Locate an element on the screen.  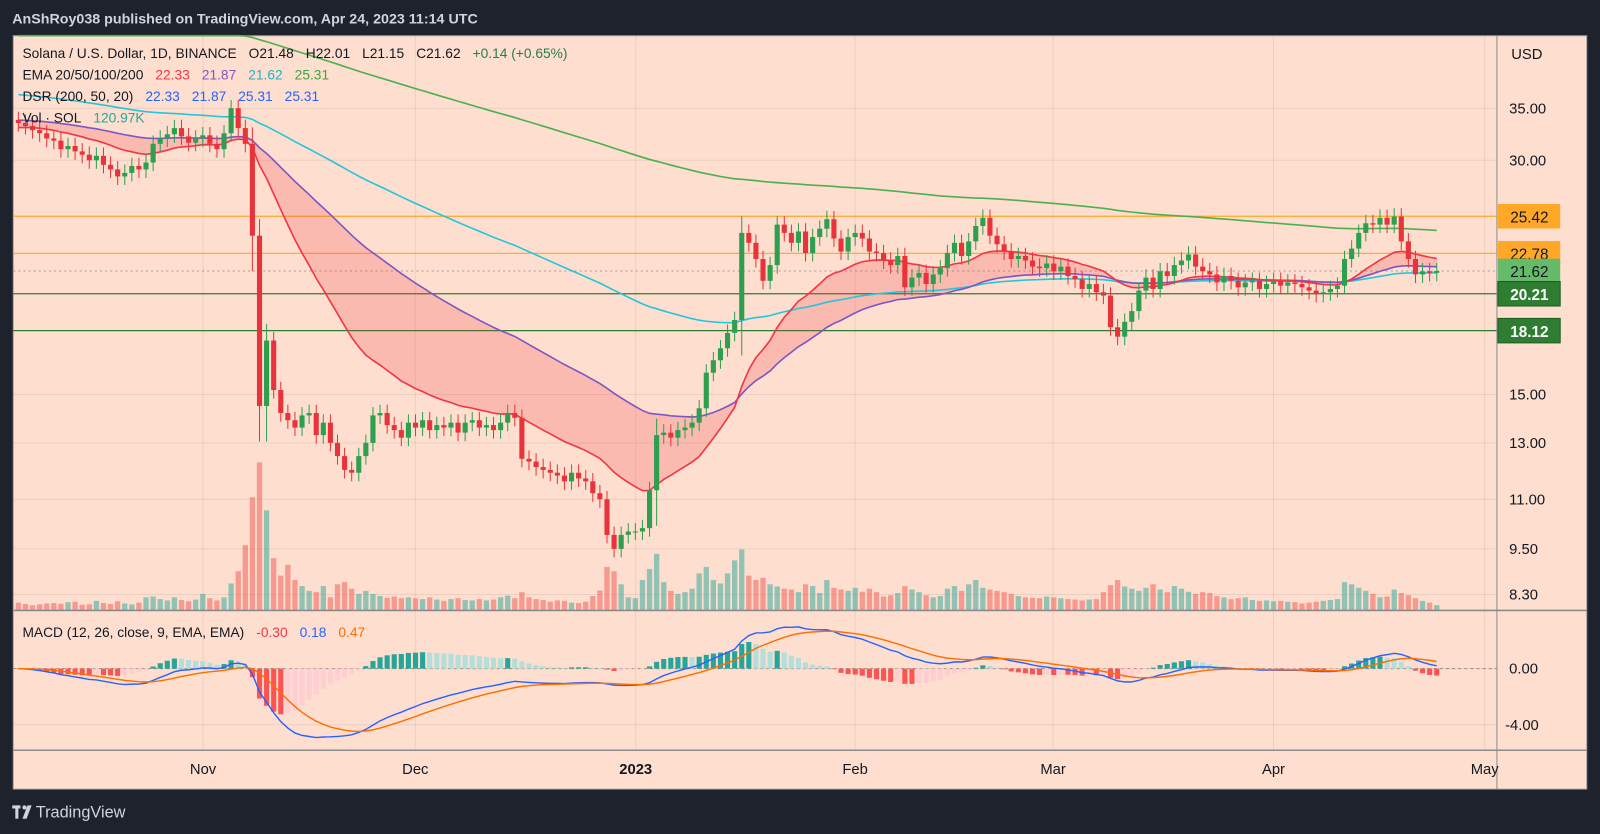
price-level-label: 25.42 is located at coordinates (1529, 217).